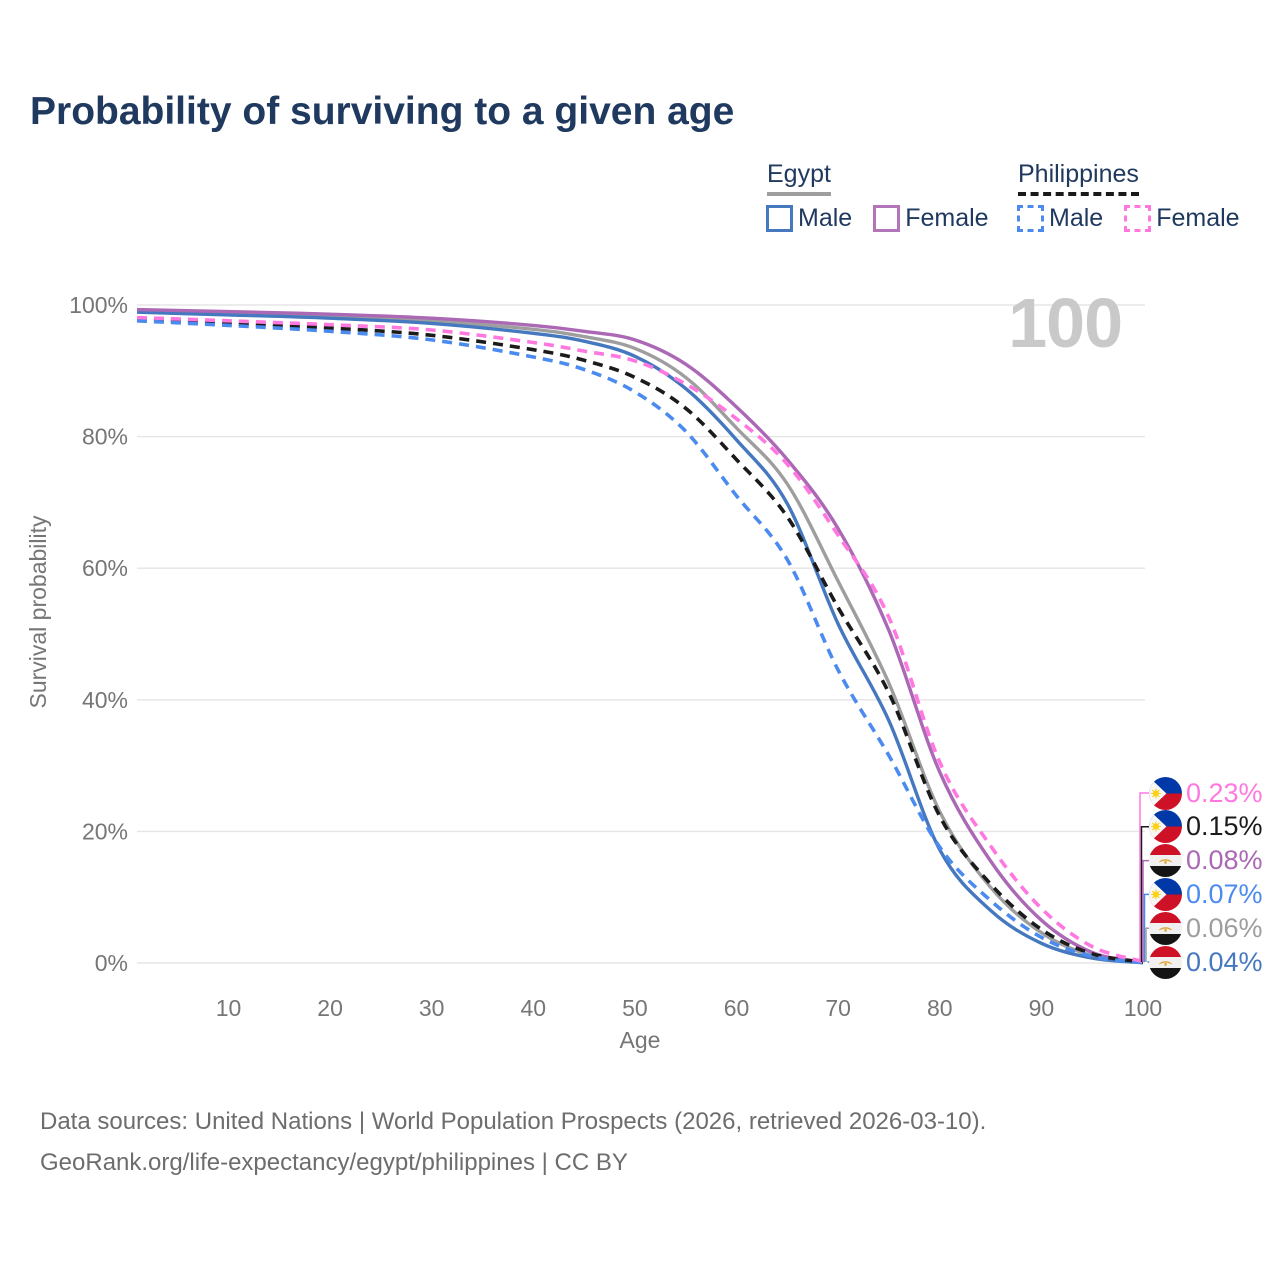 This screenshot has height=1280, width=1280. Describe the element at coordinates (105, 700) in the screenshot. I see `y-tick-label: 40%` at that location.